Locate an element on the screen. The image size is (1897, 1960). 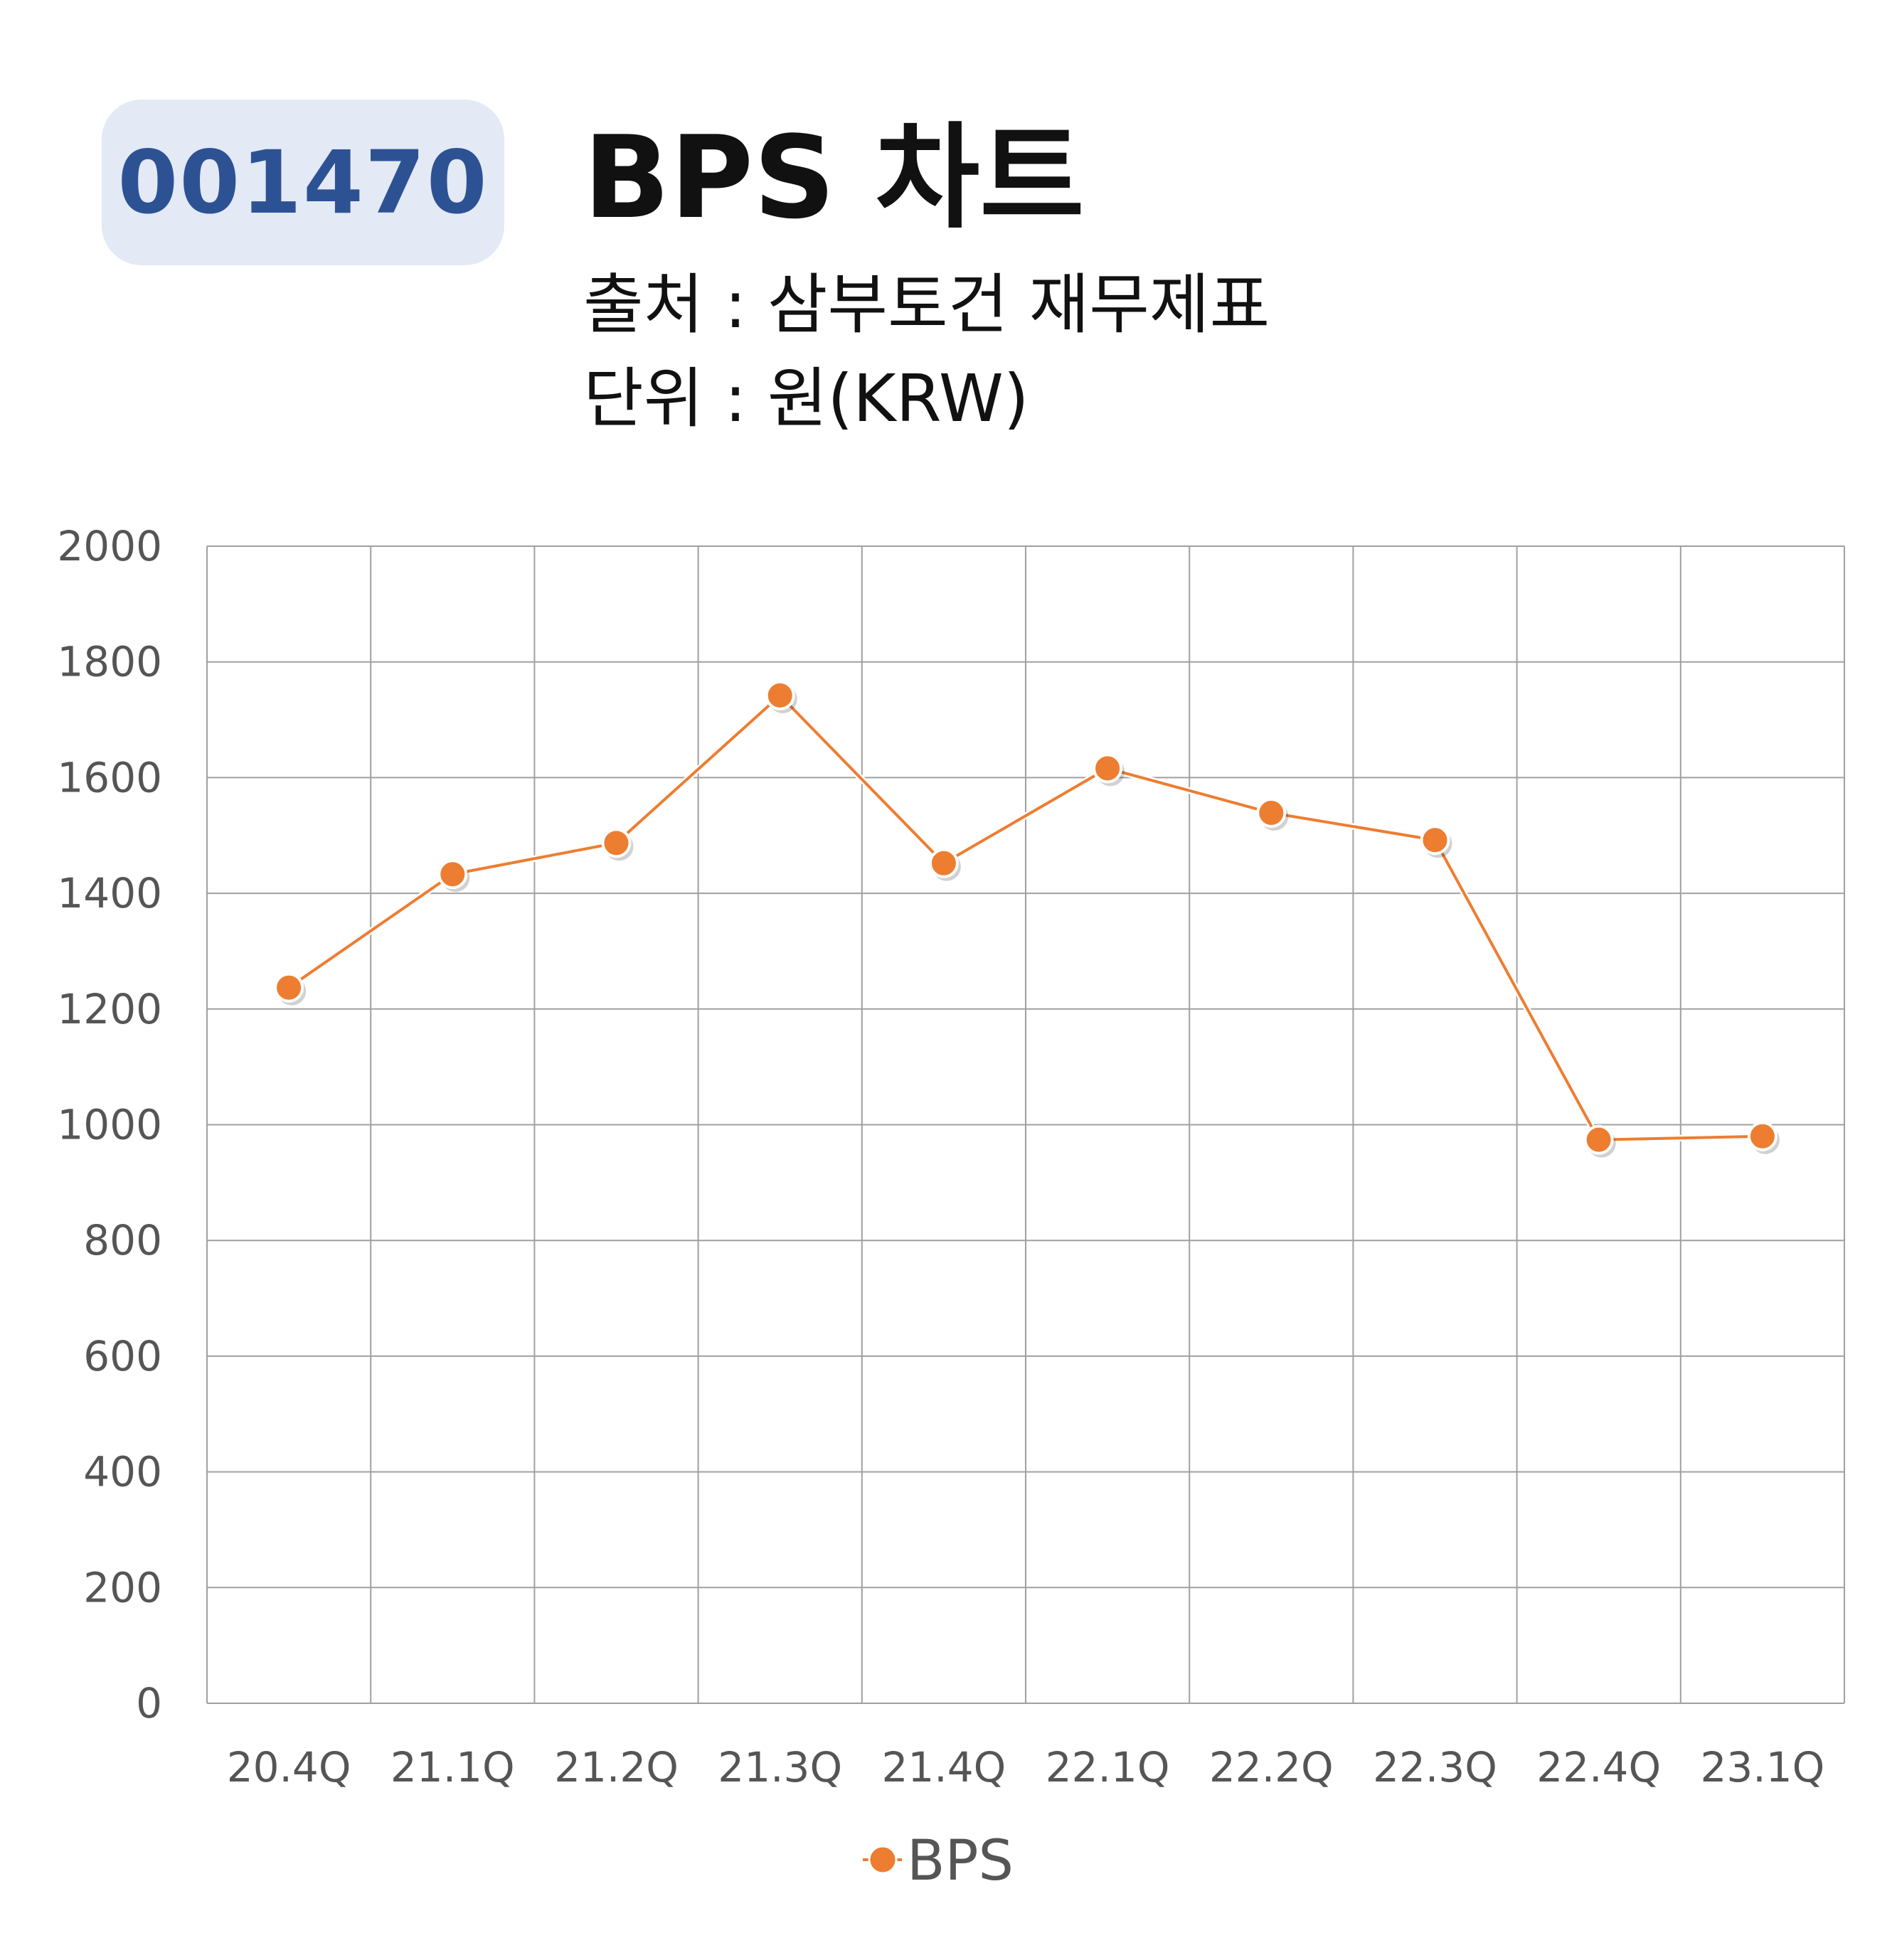
x-tick-label: 22.1Q is located at coordinates (1108, 1767).